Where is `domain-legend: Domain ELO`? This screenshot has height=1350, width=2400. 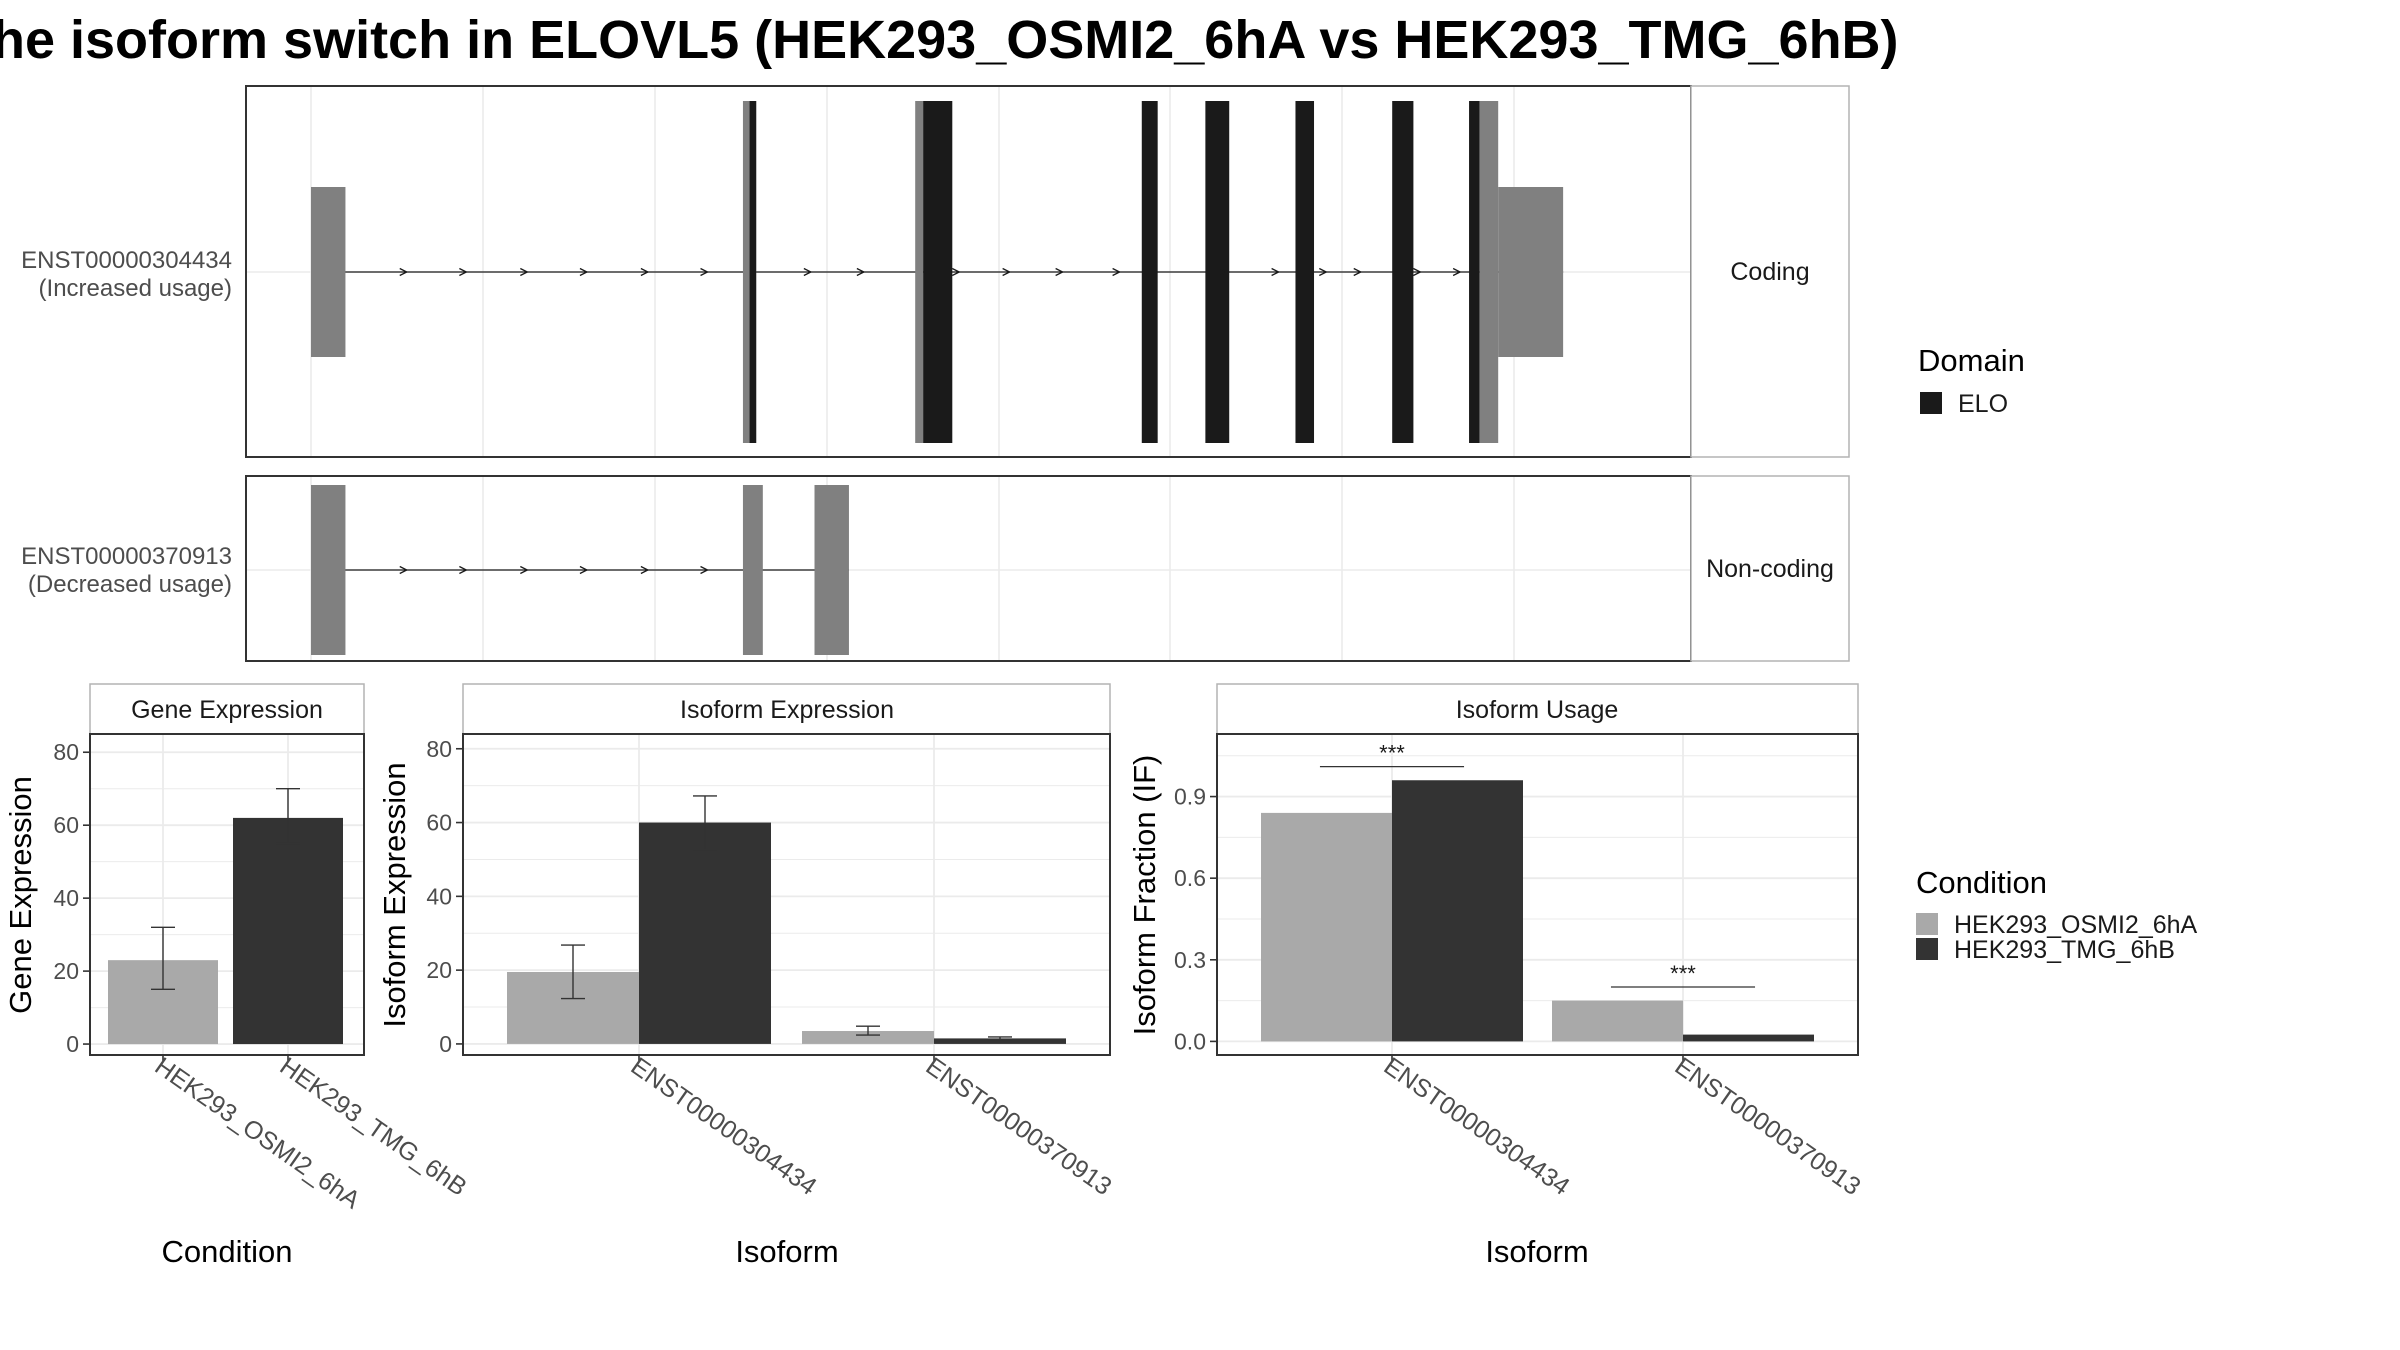
domain-legend: Domain ELO is located at coordinates (1971, 380).